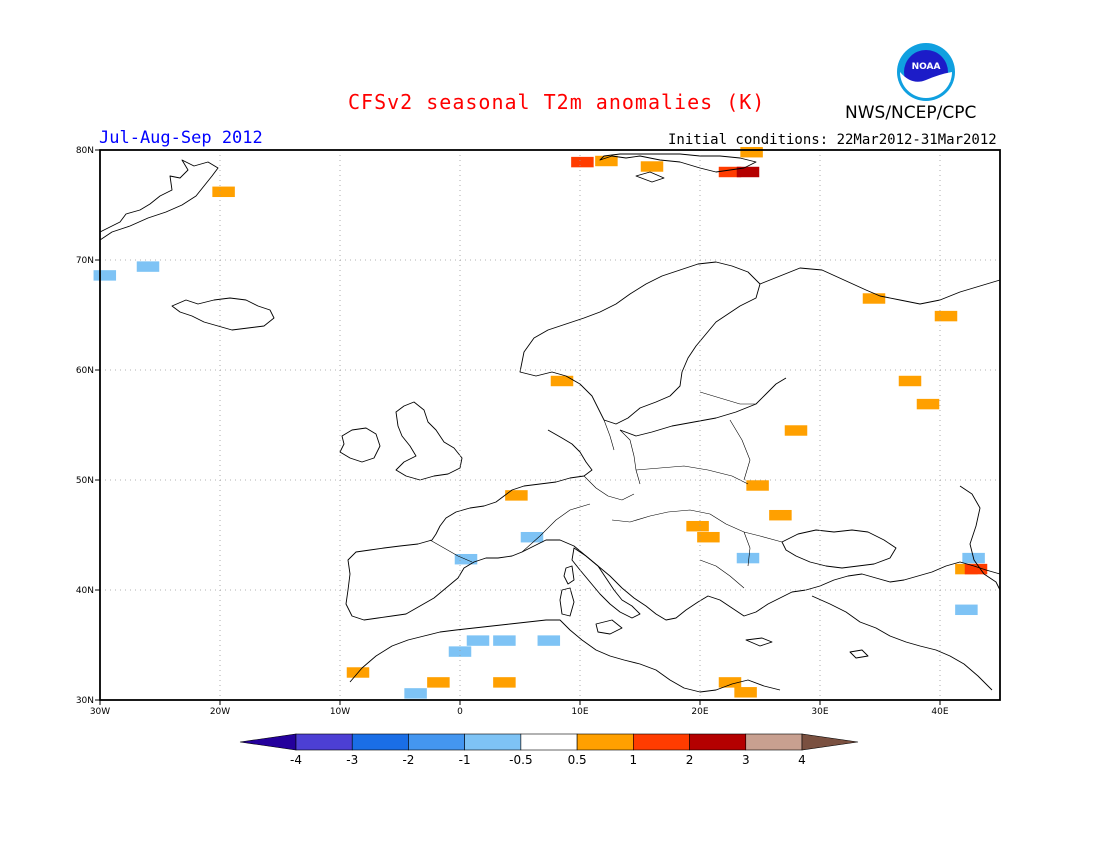 This screenshot has height=850, width=1100. I want to click on coastline-great-britain, so click(429, 441).